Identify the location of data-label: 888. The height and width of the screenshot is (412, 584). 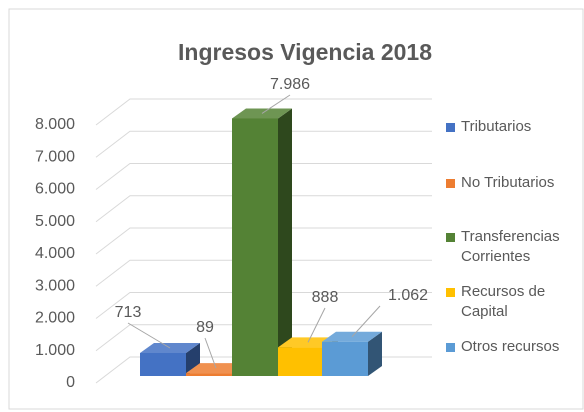
(325, 297).